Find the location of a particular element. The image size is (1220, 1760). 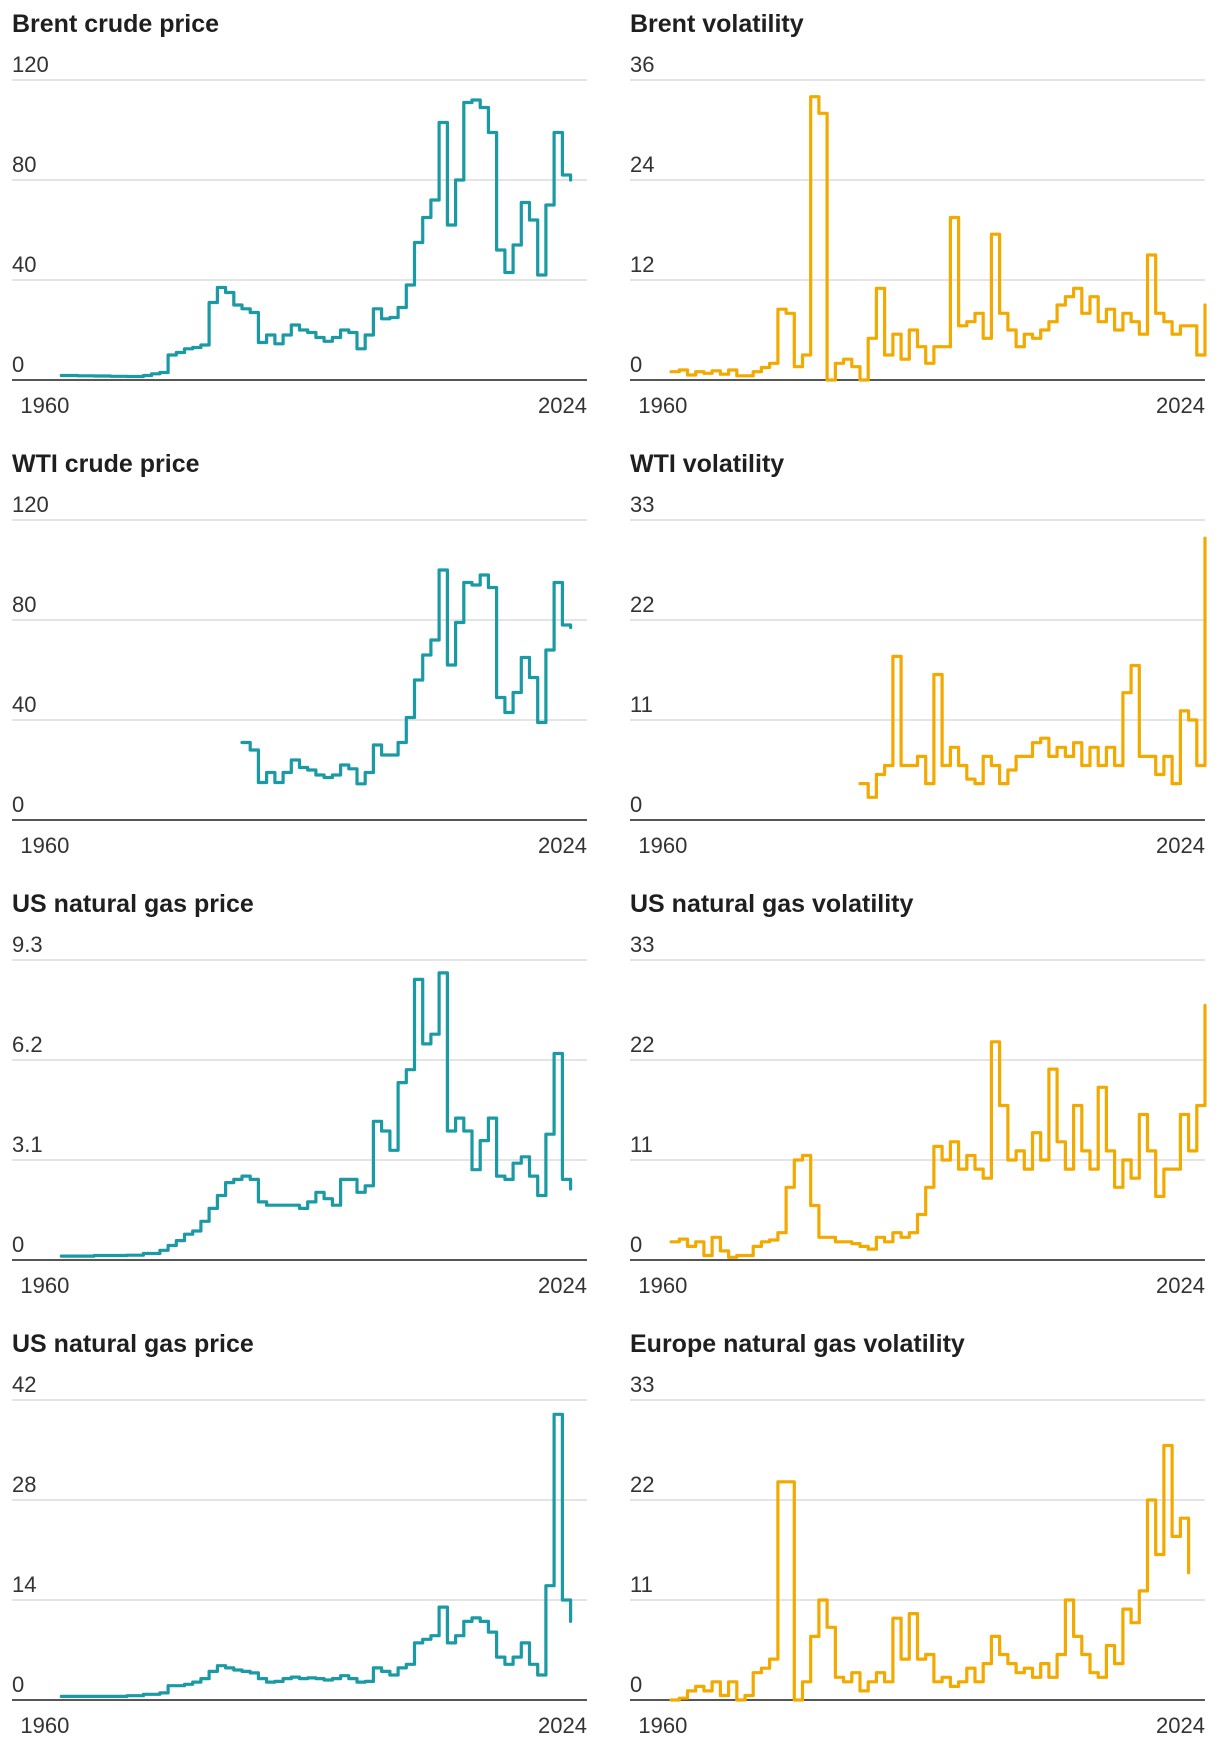

chart-svg: 0 12 24 36 1960 2024 is located at coordinates (918, 235).